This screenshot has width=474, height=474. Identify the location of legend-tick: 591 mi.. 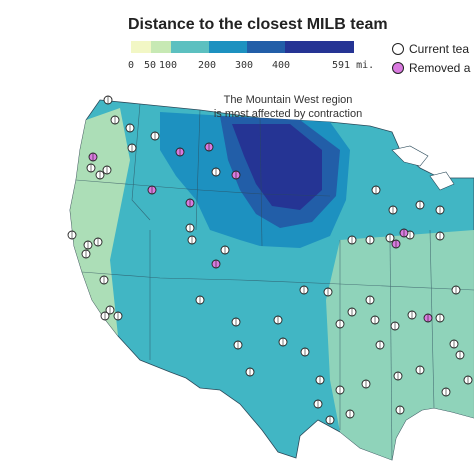
(353, 65).